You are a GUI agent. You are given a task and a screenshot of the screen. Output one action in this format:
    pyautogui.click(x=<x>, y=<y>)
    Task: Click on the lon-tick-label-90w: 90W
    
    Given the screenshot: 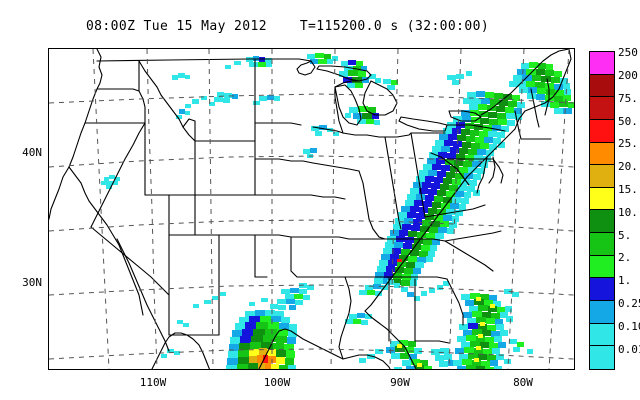 What is the action you would take?
    pyautogui.click(x=400, y=382)
    